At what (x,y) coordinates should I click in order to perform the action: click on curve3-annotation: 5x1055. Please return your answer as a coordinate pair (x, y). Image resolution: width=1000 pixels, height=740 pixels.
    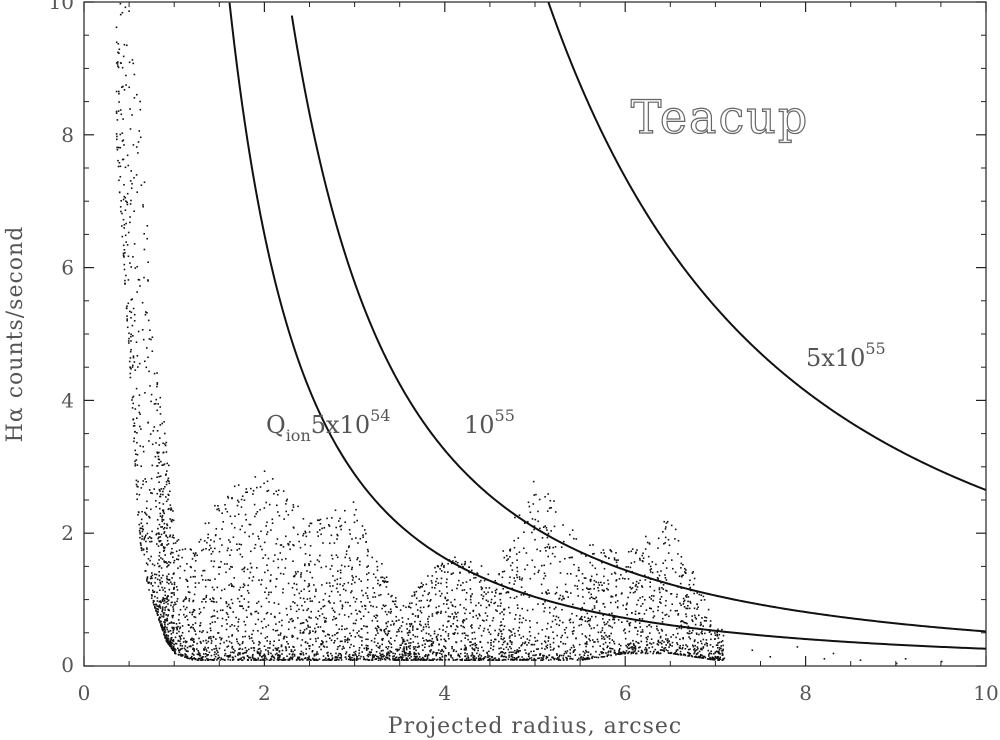
    Looking at the image, I should click on (846, 355).